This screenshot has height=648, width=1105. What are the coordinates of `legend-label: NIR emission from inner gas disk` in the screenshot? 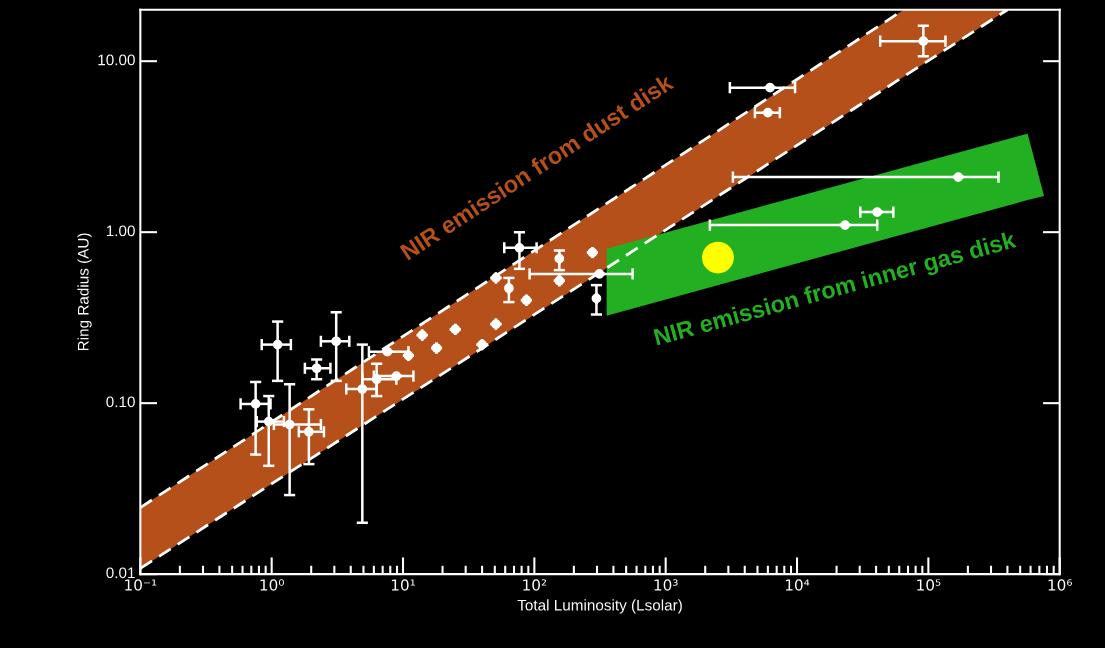 It's located at (836, 290).